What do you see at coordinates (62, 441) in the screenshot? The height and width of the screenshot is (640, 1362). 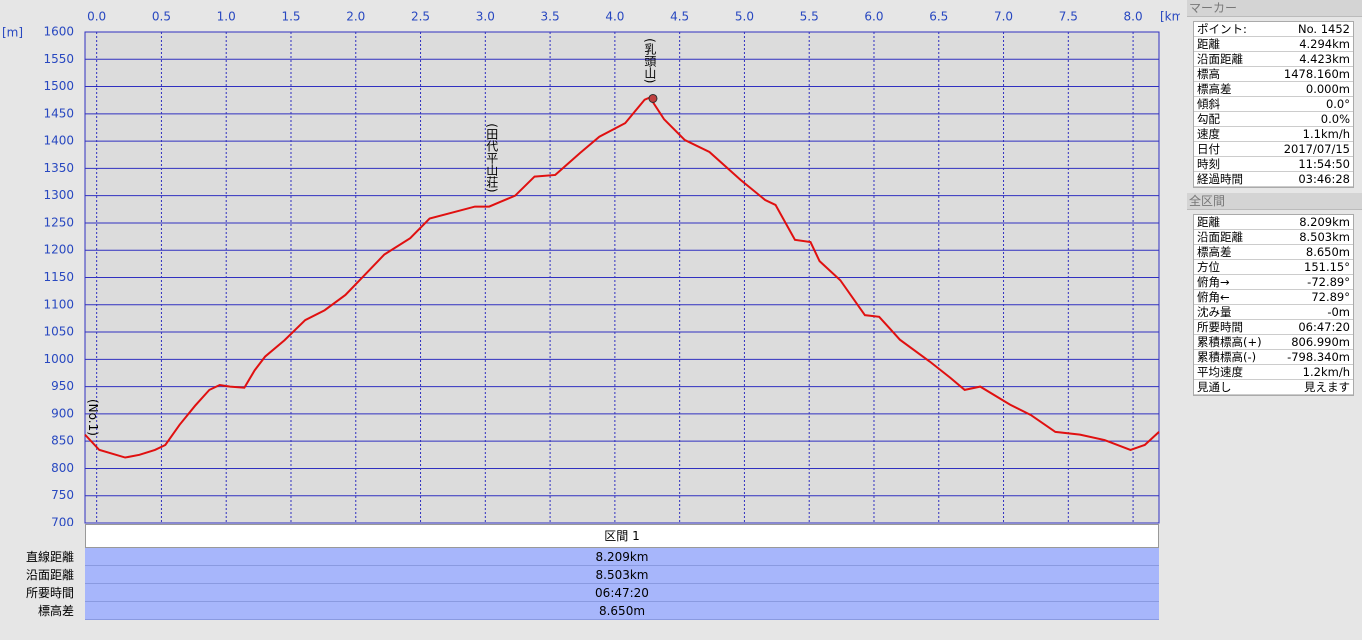 I see `y-tick-label: 850` at bounding box center [62, 441].